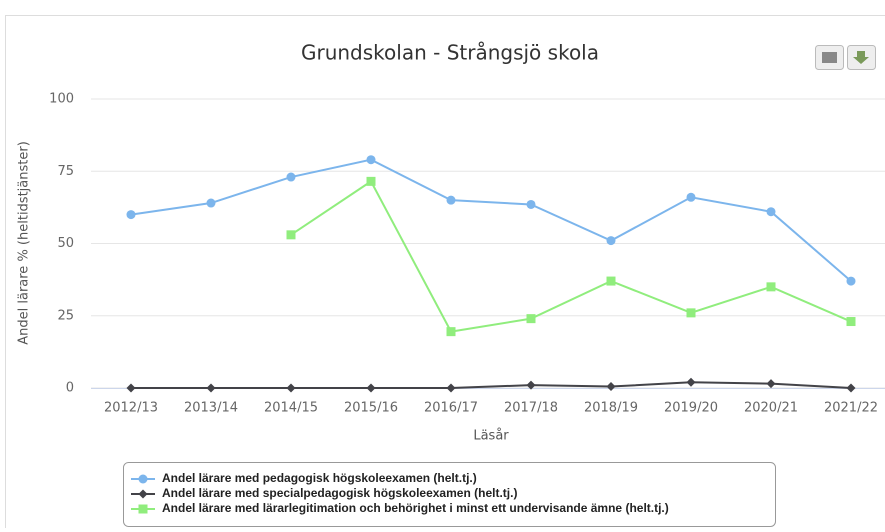 The image size is (885, 532). Describe the element at coordinates (131, 408) in the screenshot. I see `x-tick-label: 2012/13` at that location.